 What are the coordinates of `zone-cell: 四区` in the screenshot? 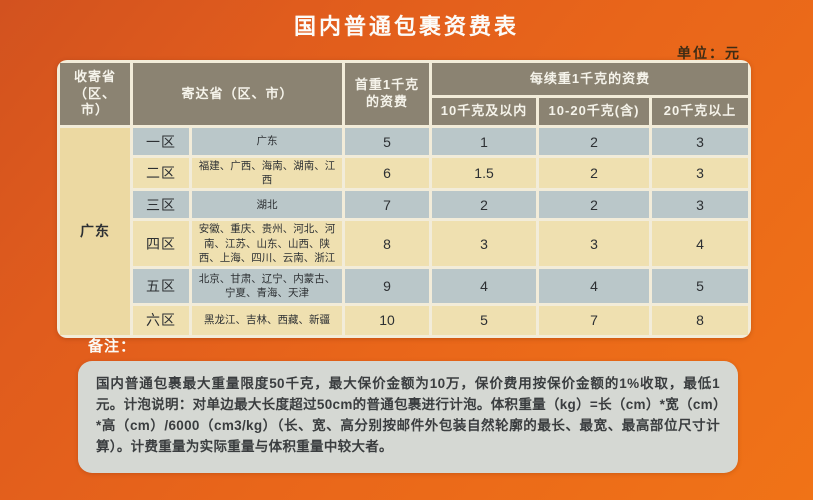 It's located at (161, 243).